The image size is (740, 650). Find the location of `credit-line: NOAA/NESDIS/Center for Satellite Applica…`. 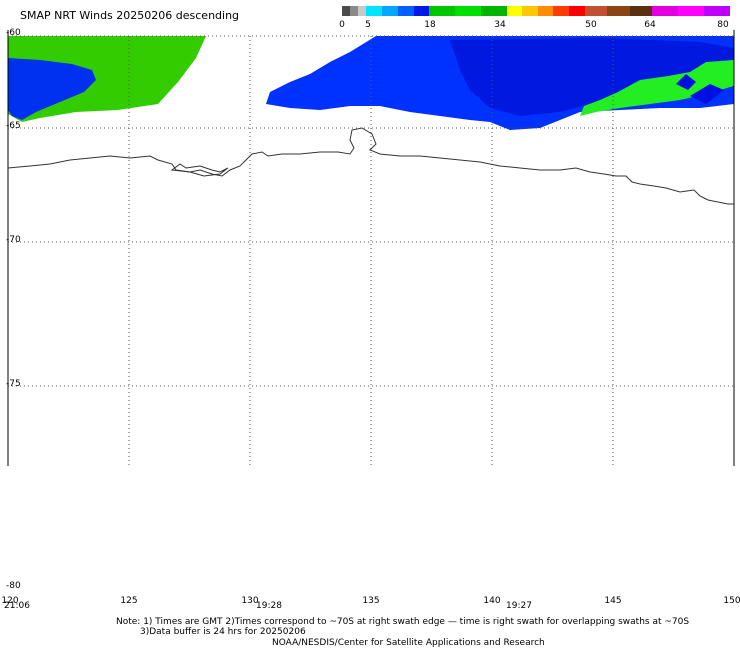

credit-line: NOAA/NESDIS/Center for Satellite Applica… is located at coordinates (408, 643).